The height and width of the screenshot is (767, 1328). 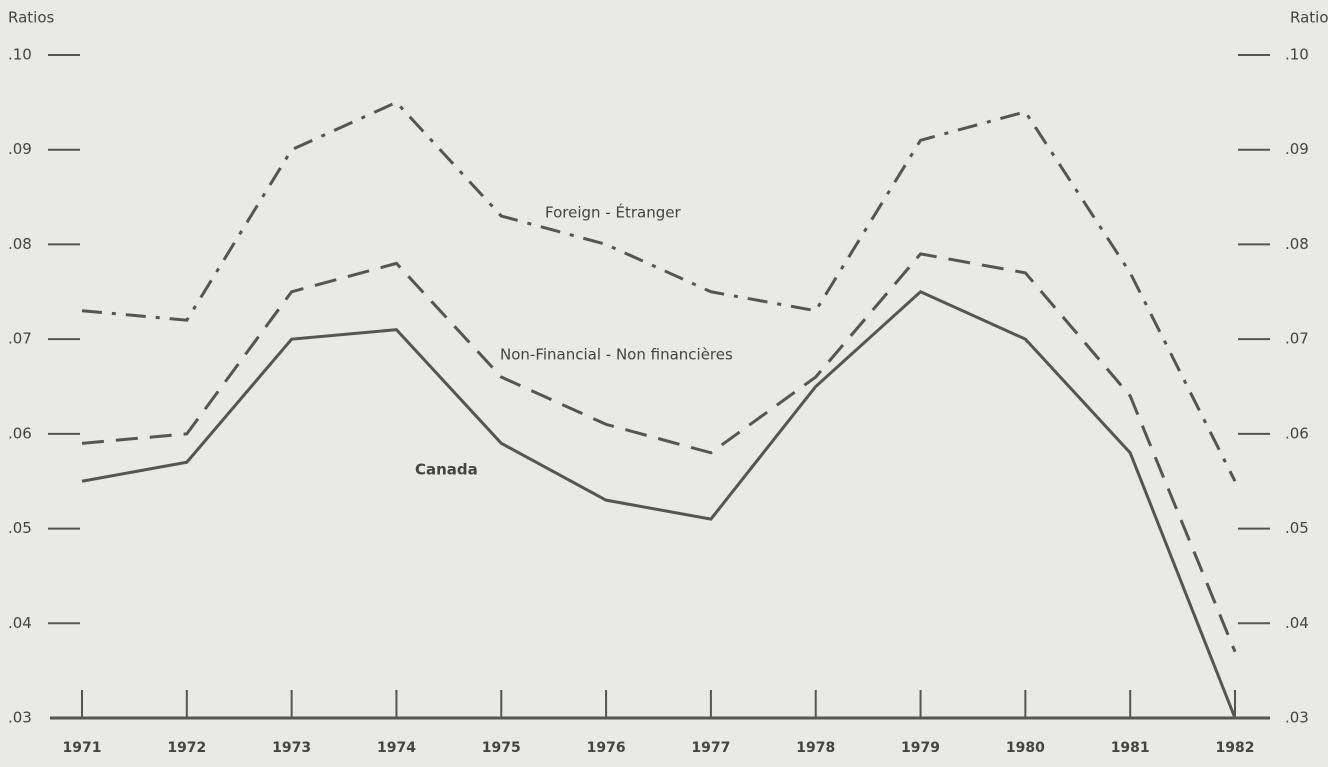 What do you see at coordinates (1025, 748) in the screenshot?
I see `x-tick-label: 1980` at bounding box center [1025, 748].